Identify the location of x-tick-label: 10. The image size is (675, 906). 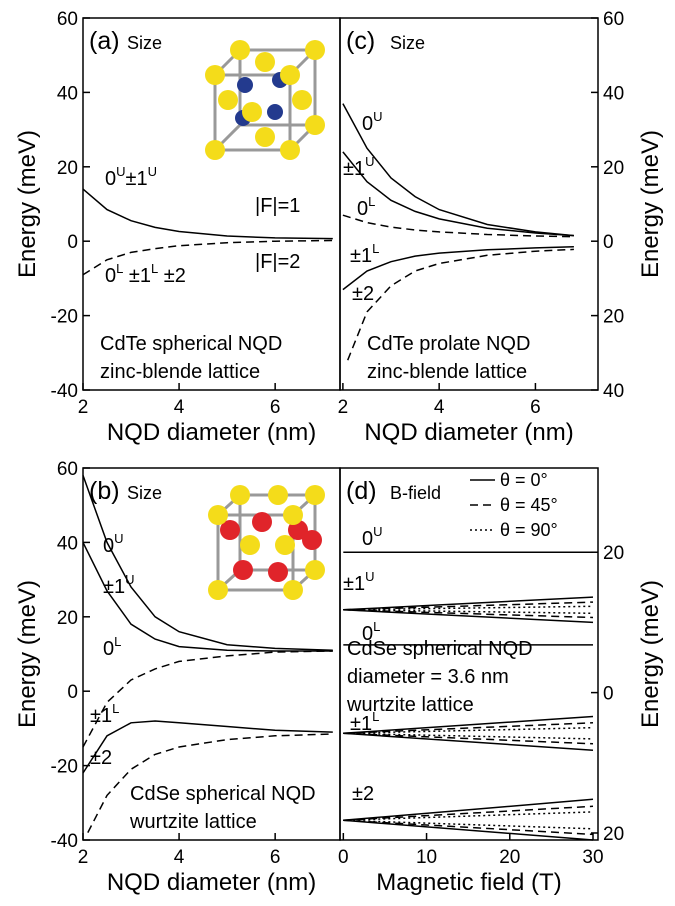
(426, 857).